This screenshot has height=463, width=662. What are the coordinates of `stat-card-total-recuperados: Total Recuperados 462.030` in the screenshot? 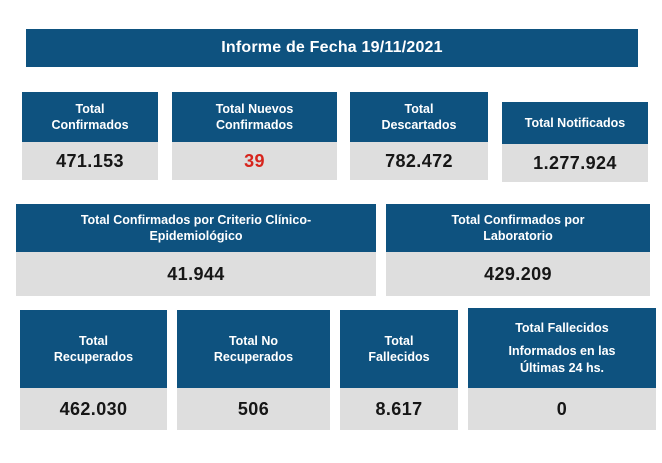 It's located at (93, 370).